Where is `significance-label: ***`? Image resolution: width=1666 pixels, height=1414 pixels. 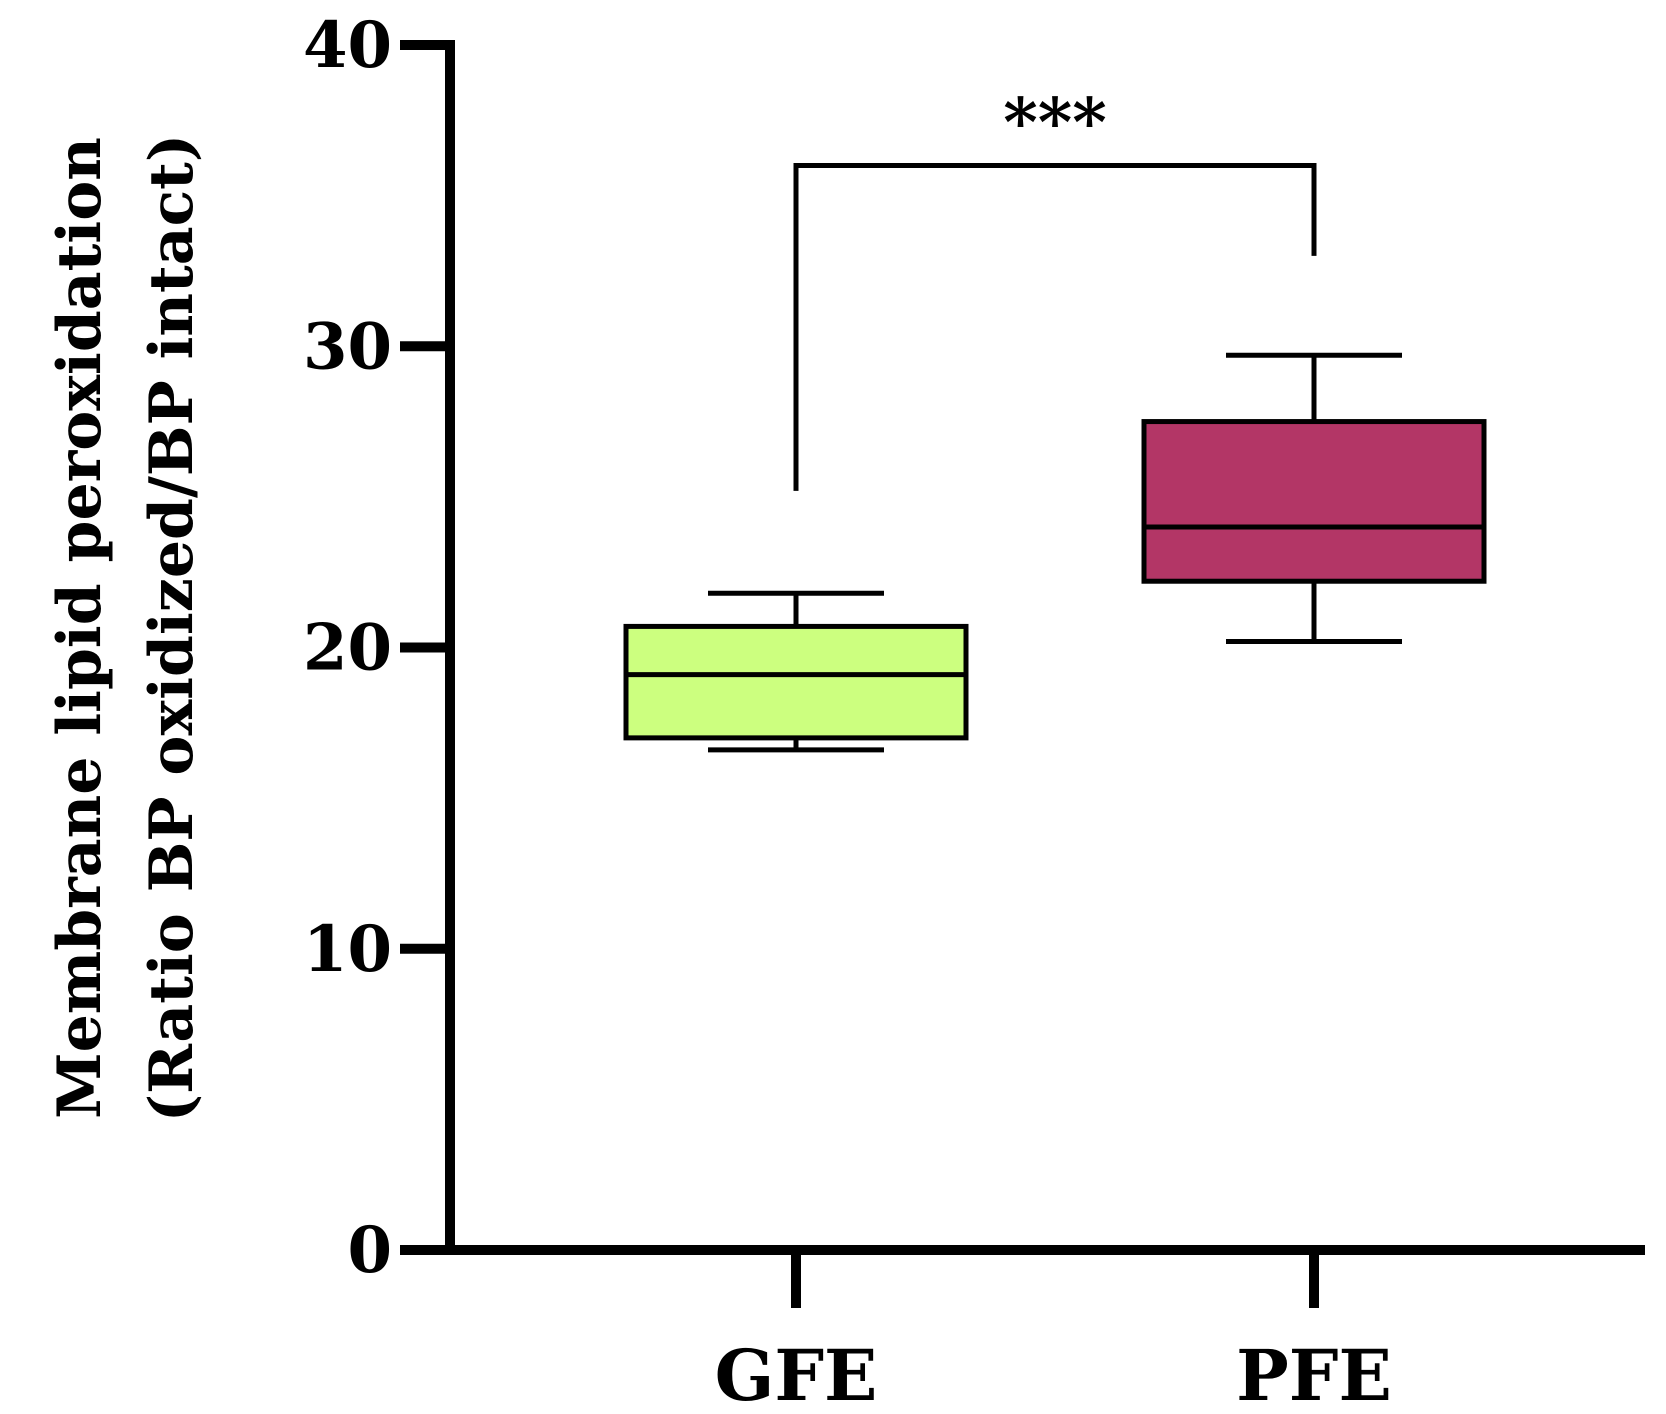 significance-label: *** is located at coordinates (1055, 123).